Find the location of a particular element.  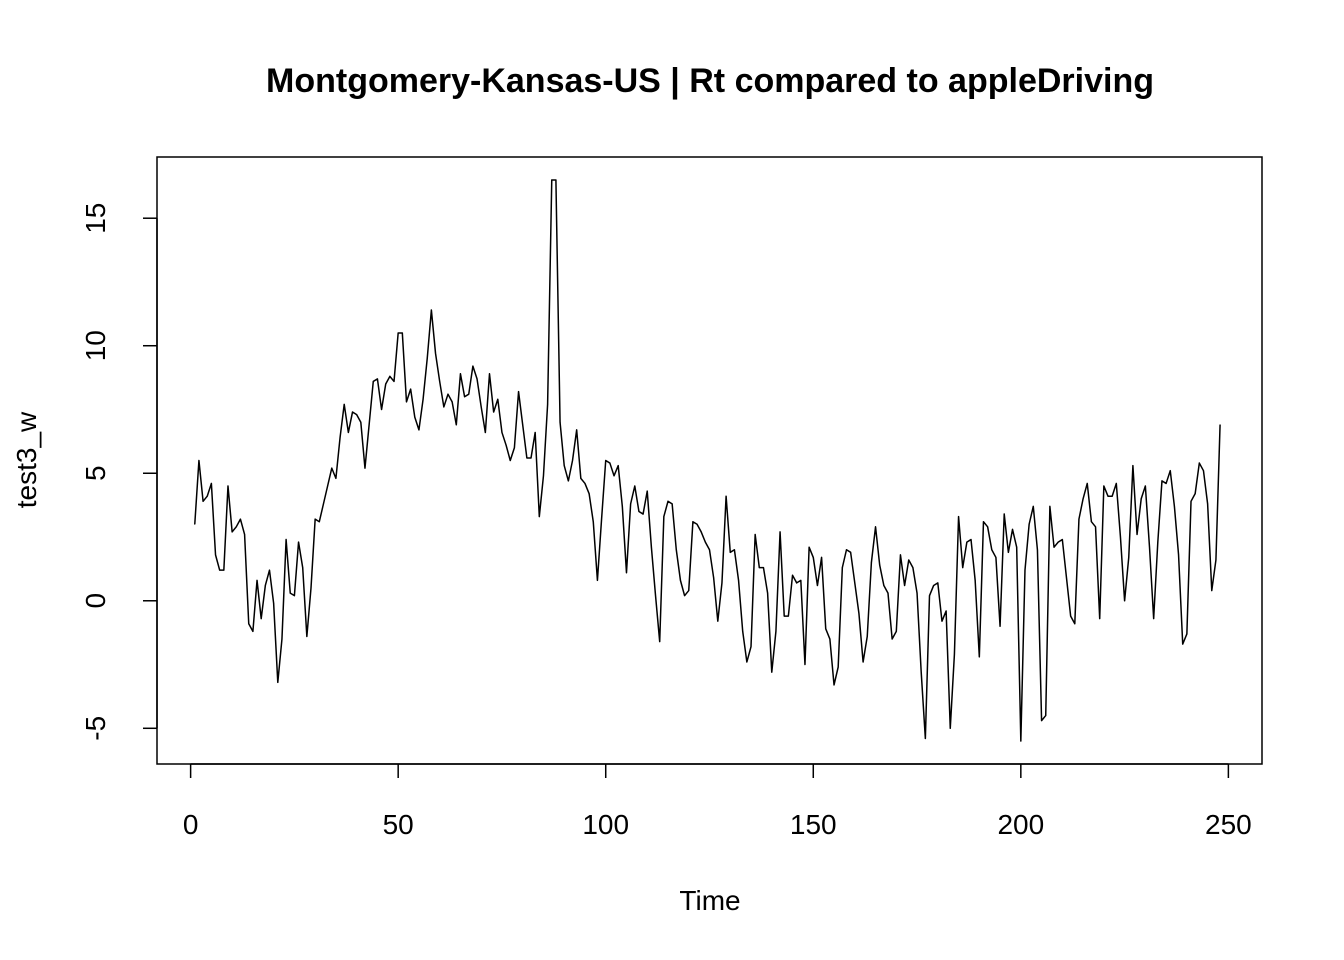

y-tick-label: 15 is located at coordinates (95, 218).